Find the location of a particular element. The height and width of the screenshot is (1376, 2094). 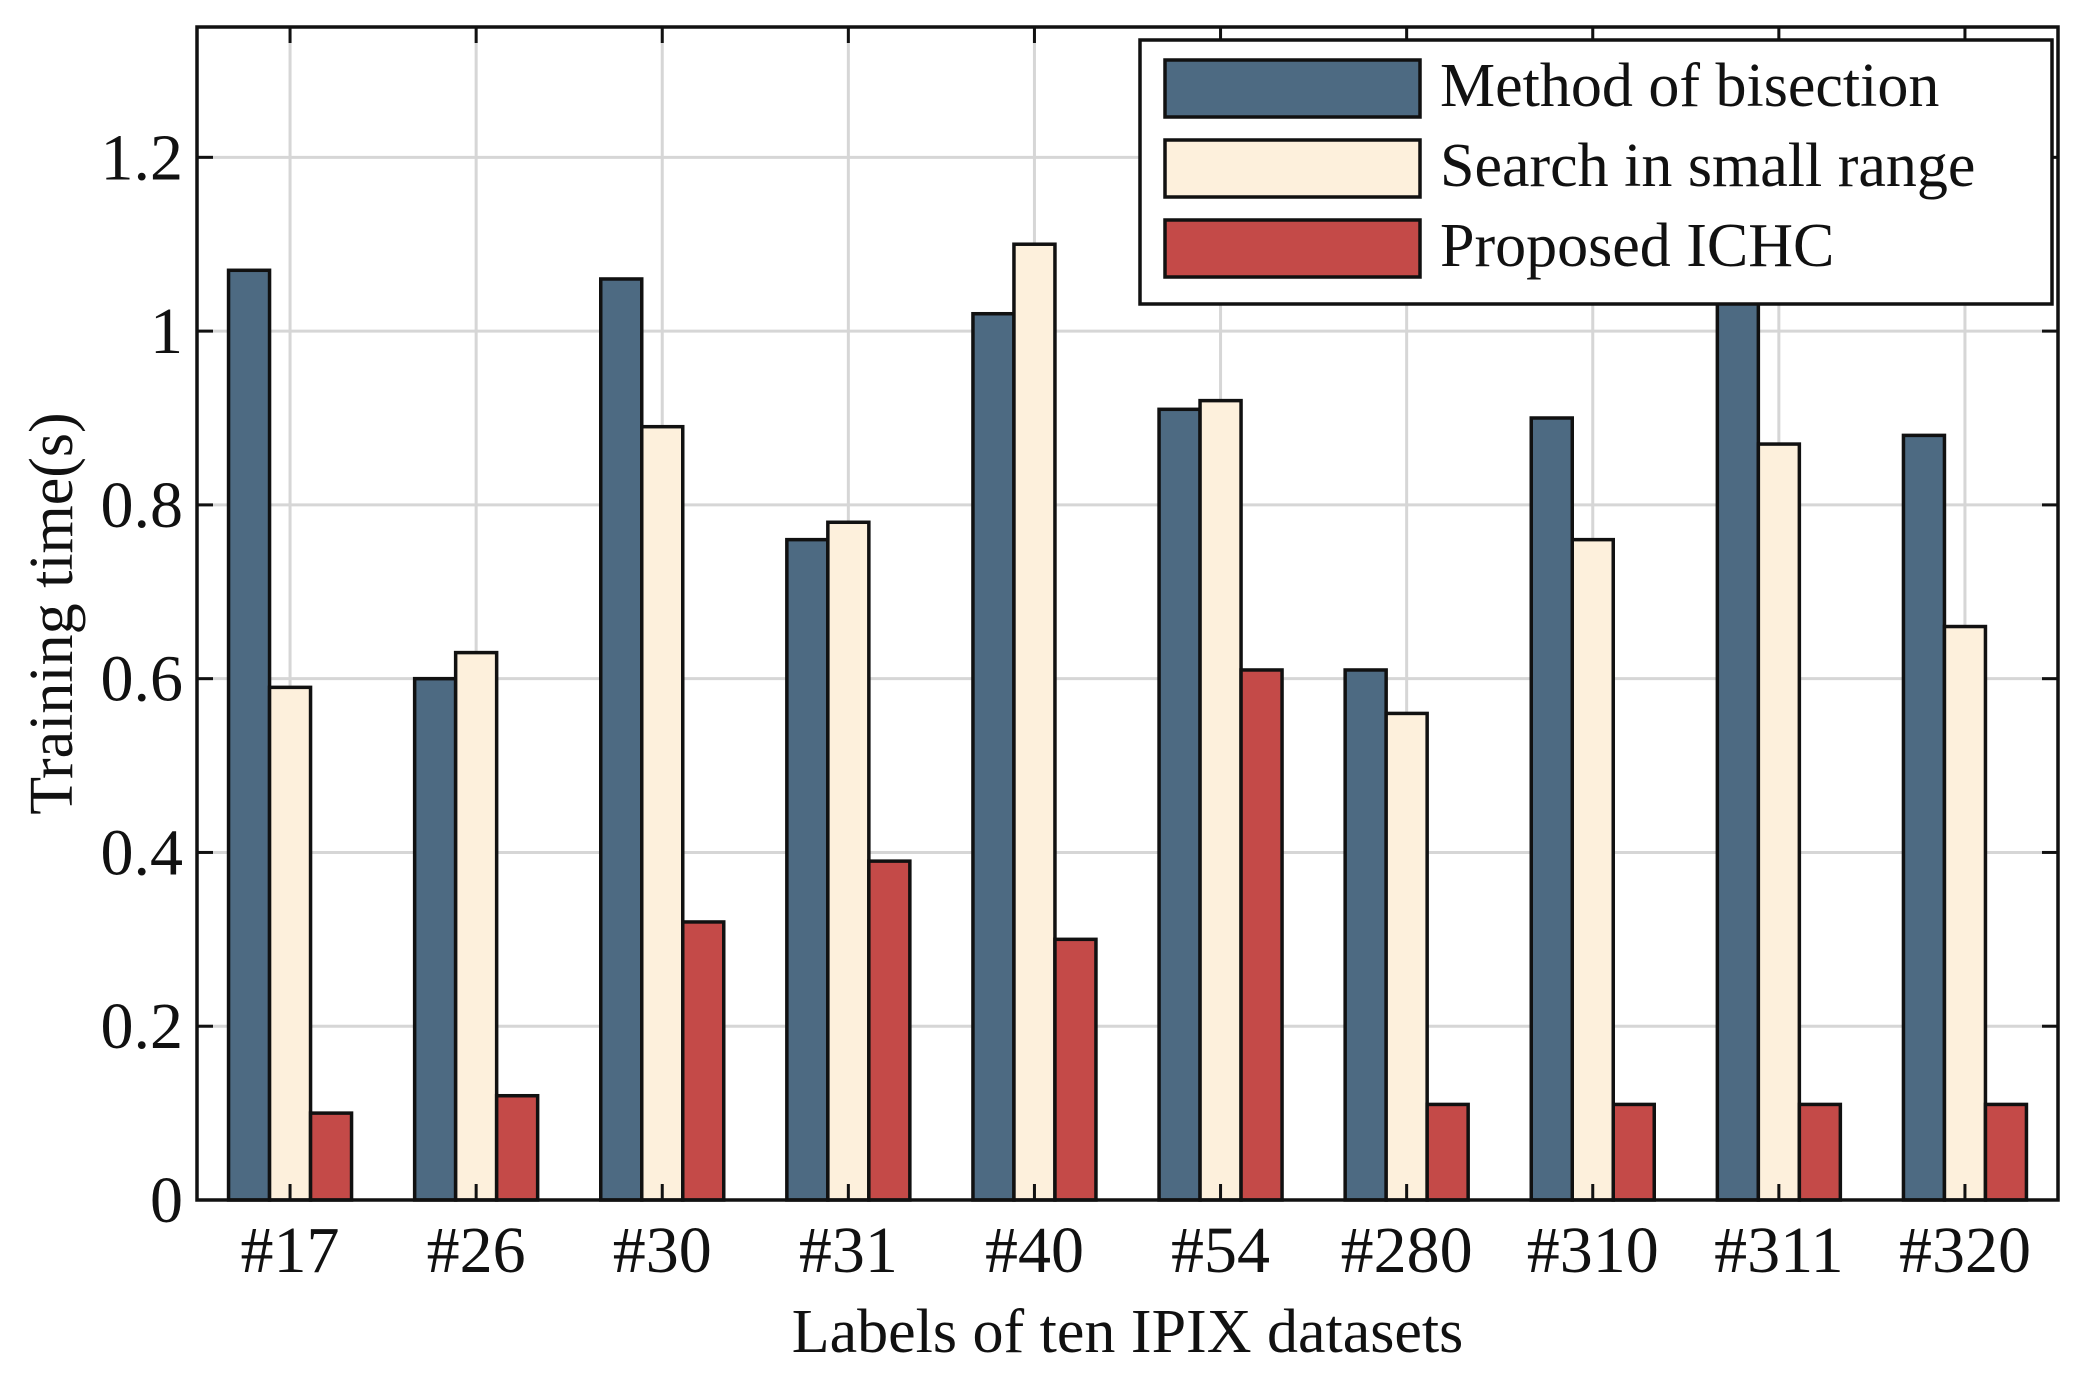

x-tick-label: #320 is located at coordinates (1965, 1250).